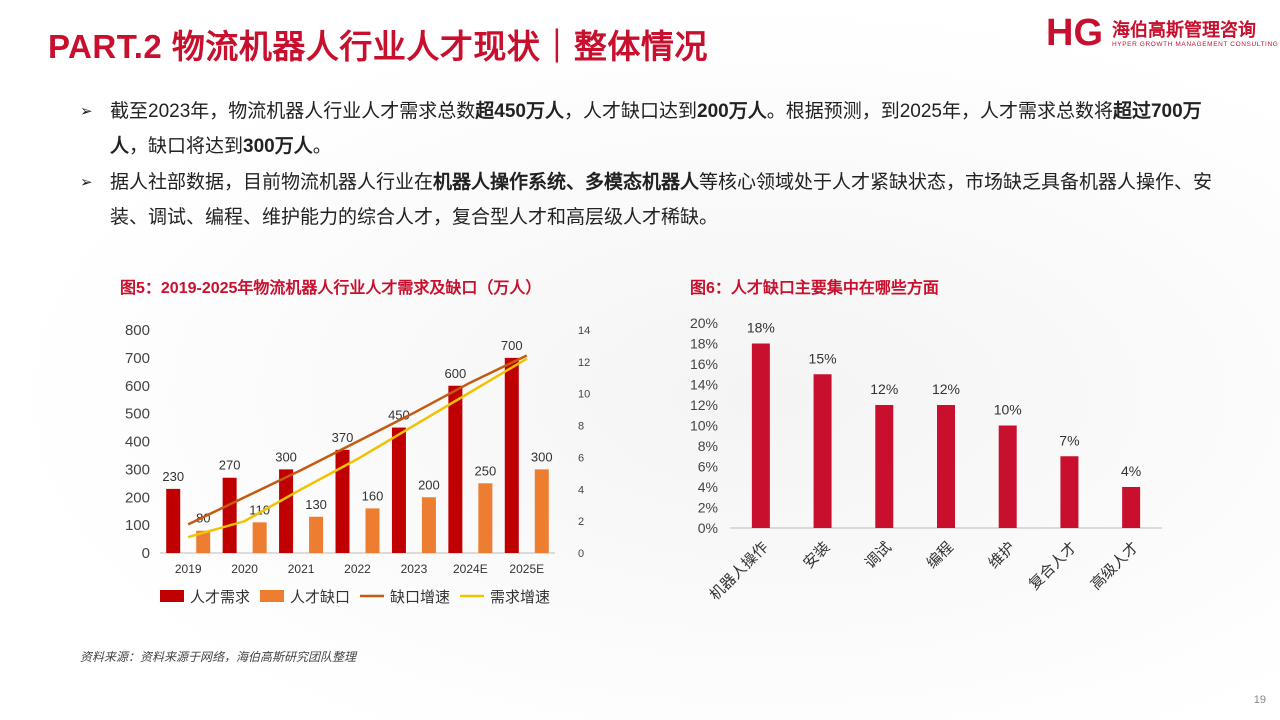  Describe the element at coordinates (732, 111) in the screenshot. I see `bullet-emphasis: 200万人` at that location.